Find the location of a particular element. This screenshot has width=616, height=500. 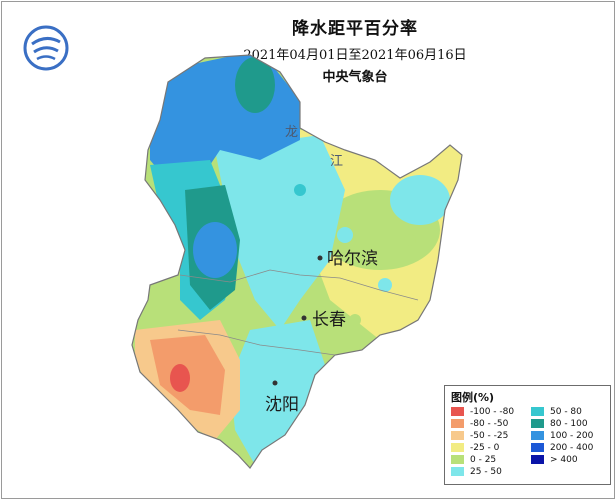

legend-item: -100 - -80 is located at coordinates (482, 411).